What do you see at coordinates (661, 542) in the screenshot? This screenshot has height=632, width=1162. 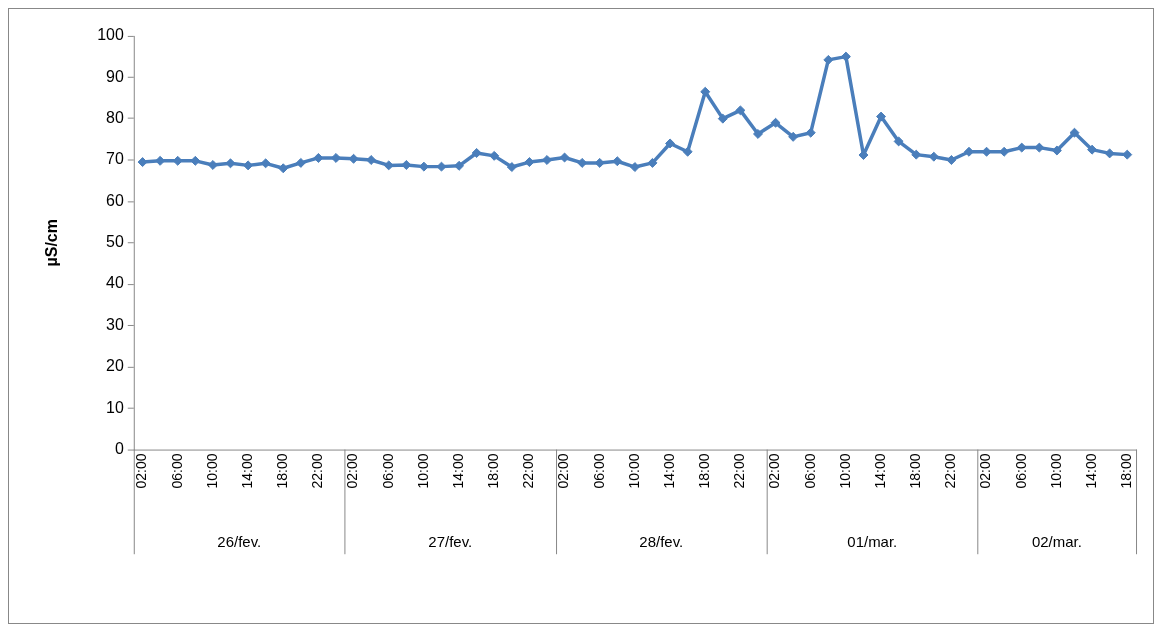 I see `text: 28/fev.` at bounding box center [661, 542].